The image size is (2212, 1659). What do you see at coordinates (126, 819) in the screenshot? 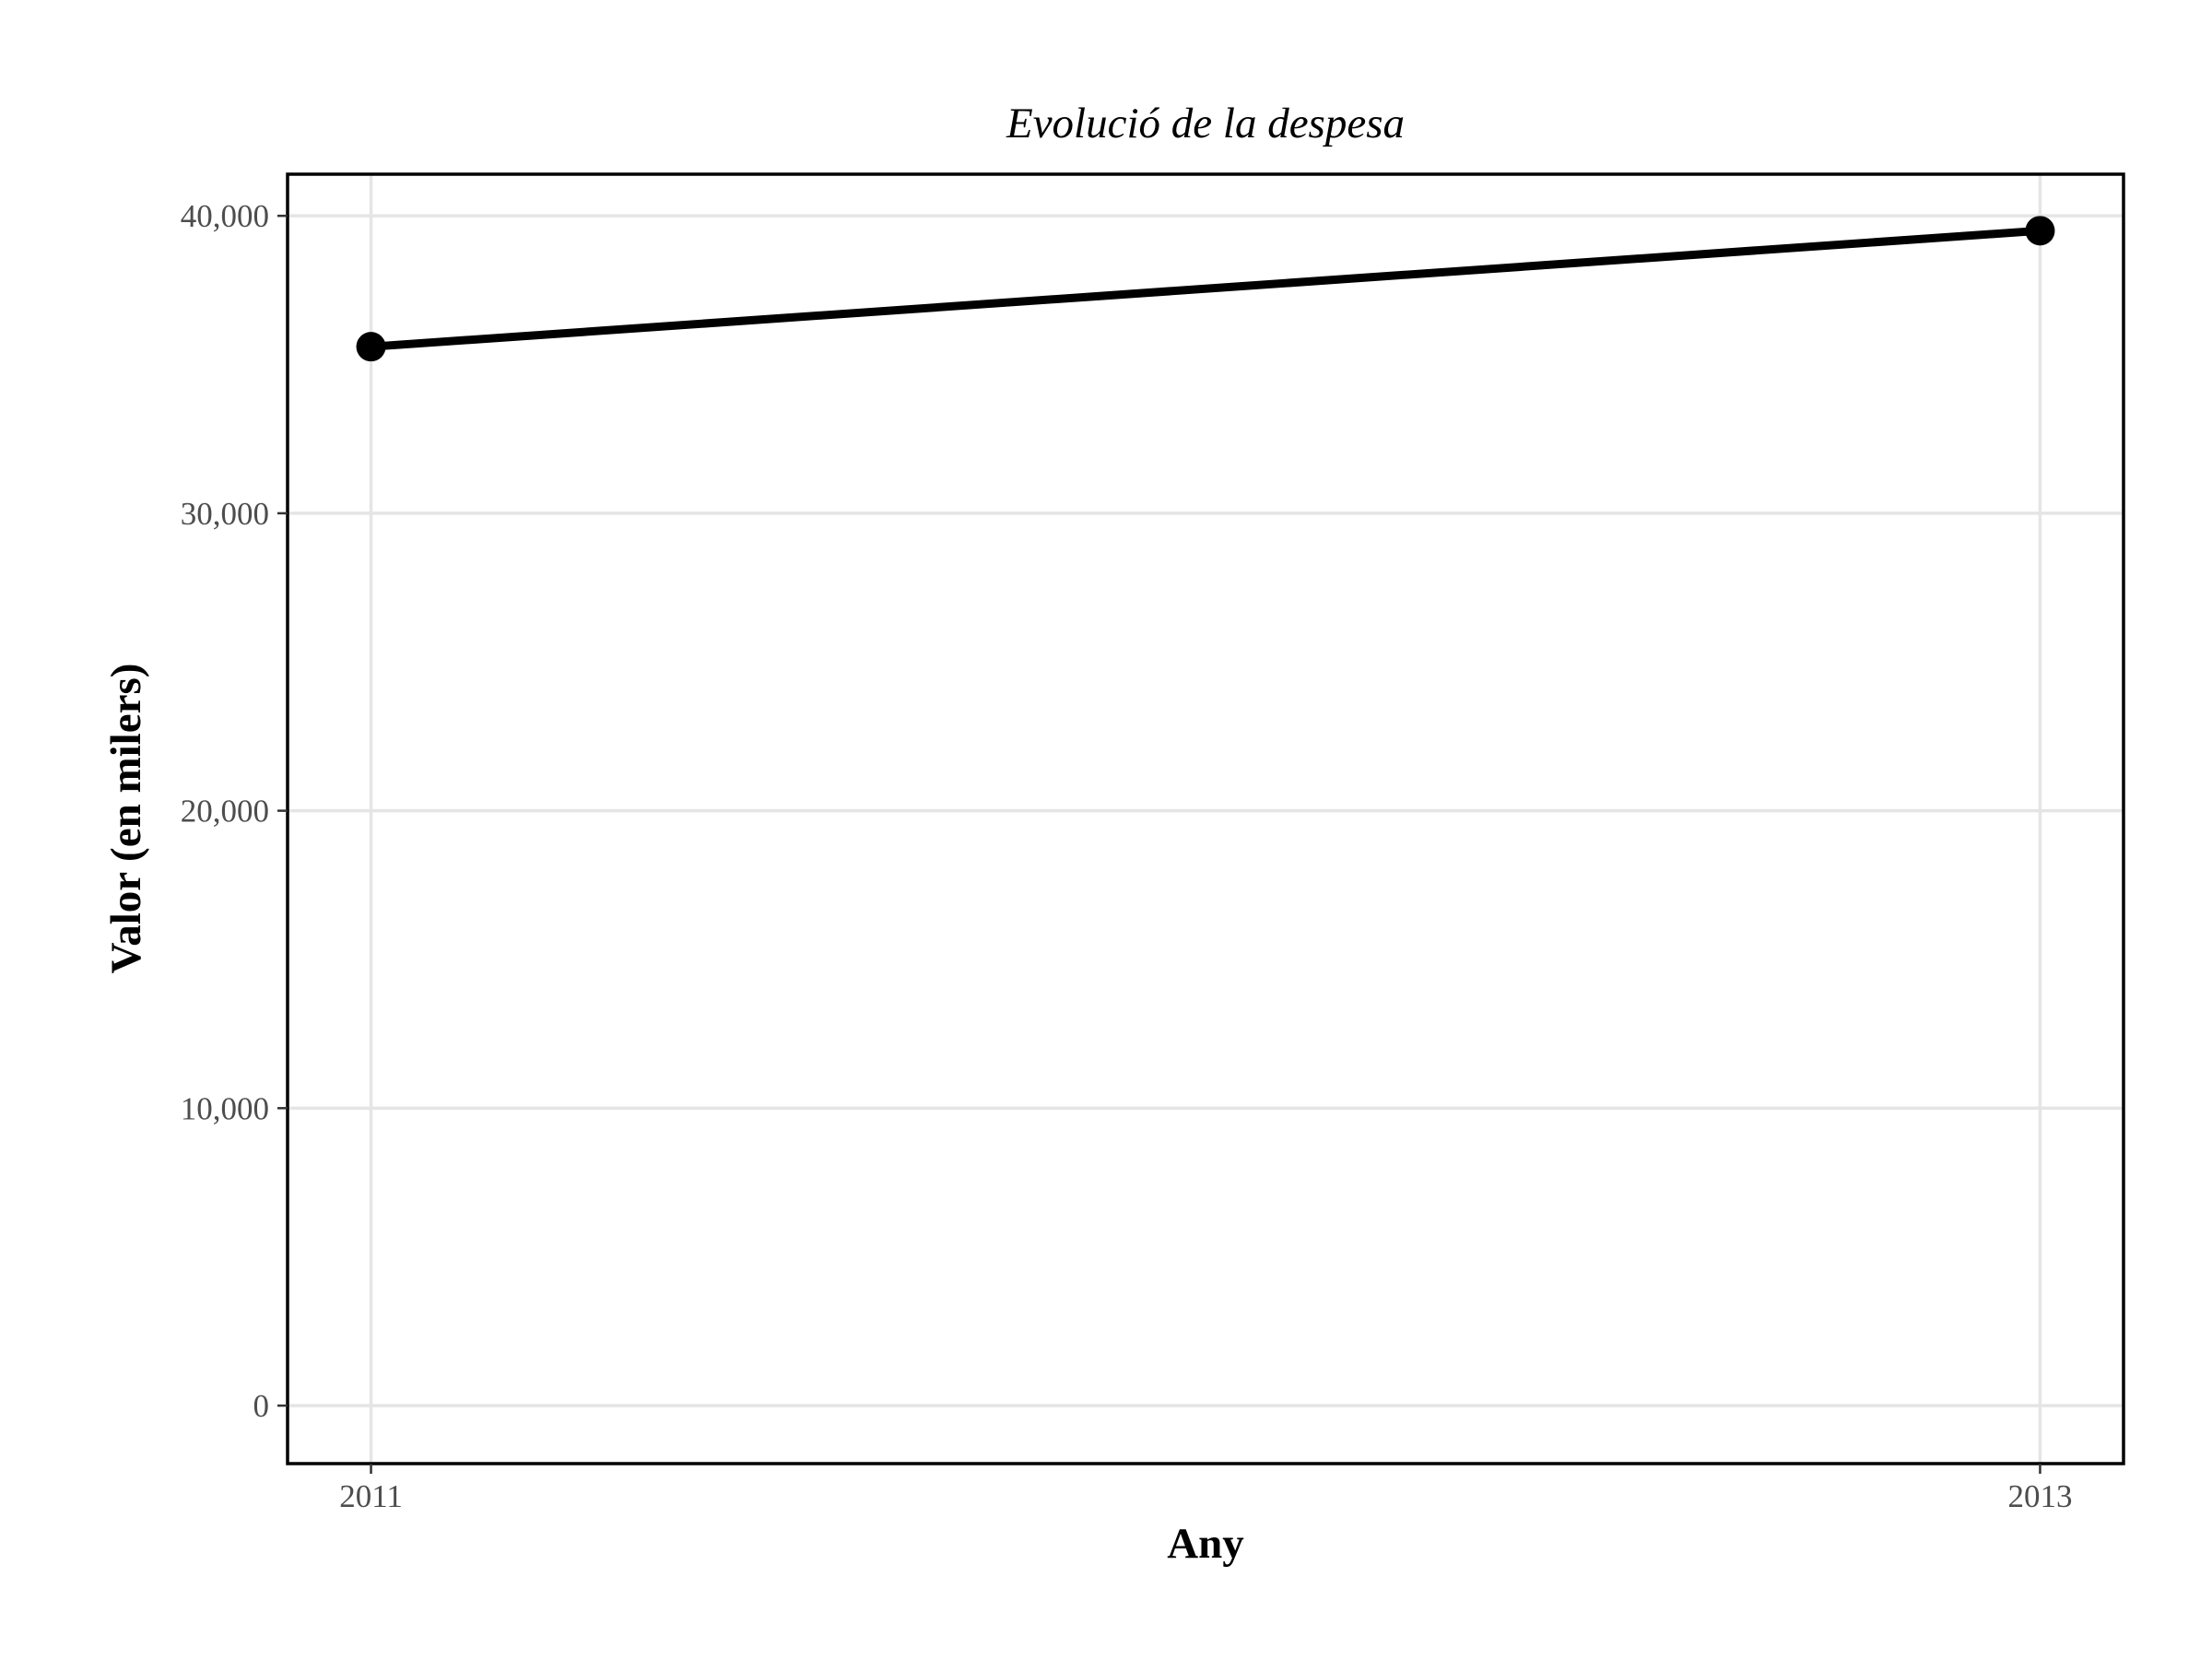
I see `y-axis-title: Valor (en milers)` at bounding box center [126, 819].